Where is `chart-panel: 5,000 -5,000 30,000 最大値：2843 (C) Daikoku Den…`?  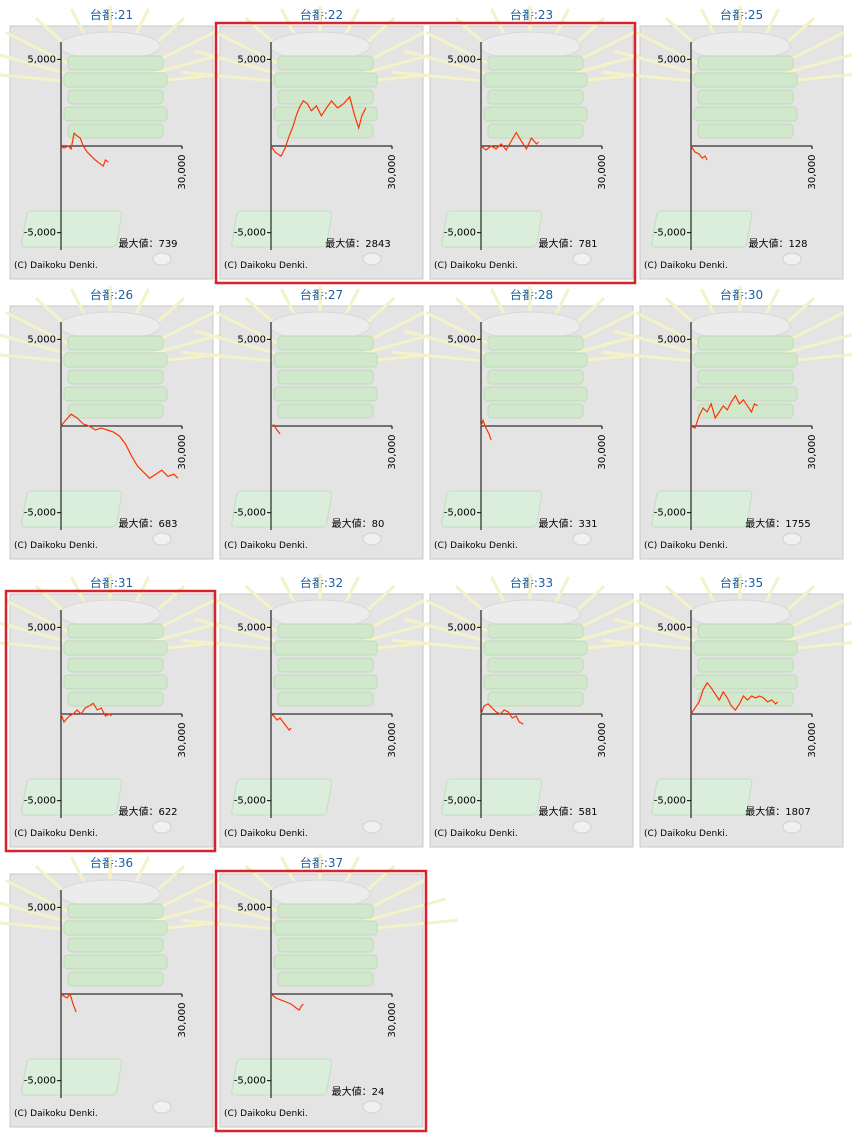
chart-panel: 5,000 -5,000 30,000 最大値：2843 (C) Daikoku Den… is located at coordinates (320, 143).